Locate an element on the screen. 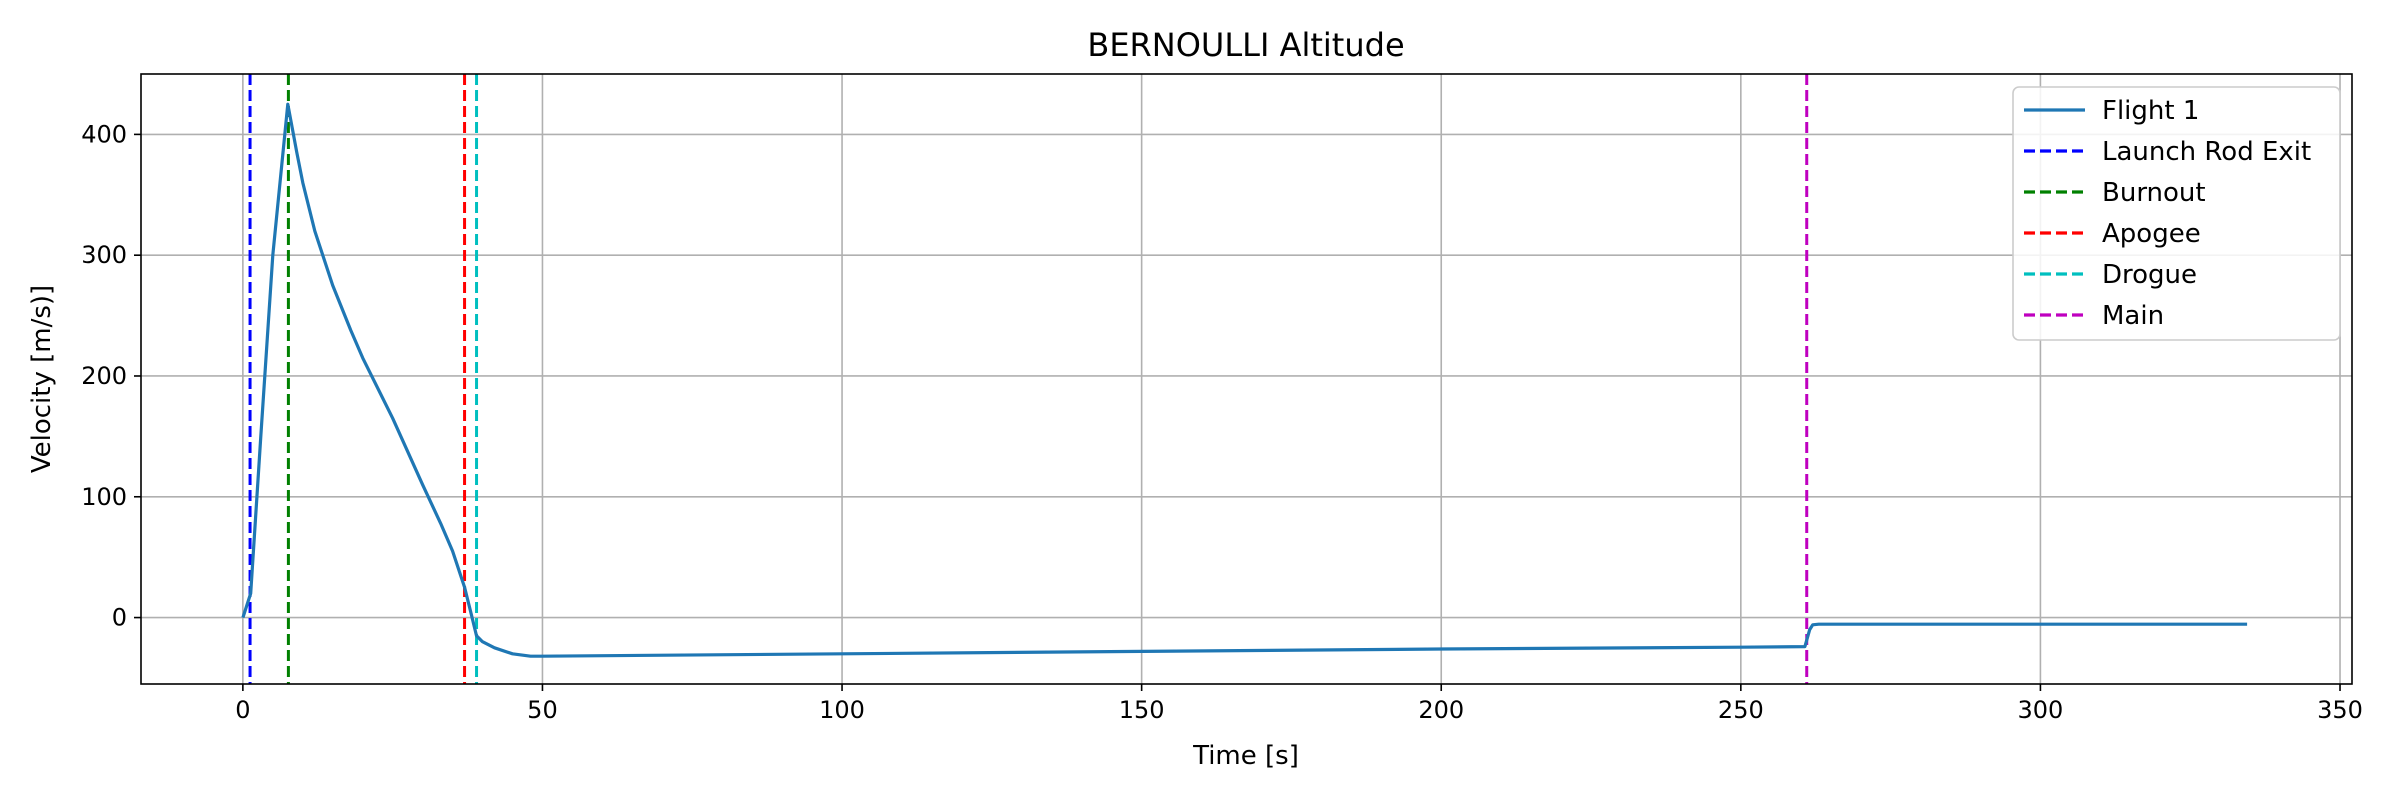 This screenshot has height=800, width=2400. x-tick-label: 0 is located at coordinates (242, 710).